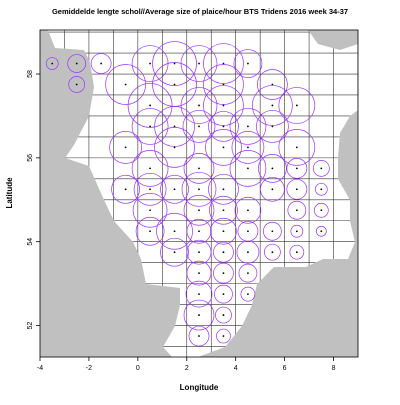 The width and height of the screenshot is (400, 405). What do you see at coordinates (30, 74) in the screenshot?
I see `y-tick-label: 58` at bounding box center [30, 74].